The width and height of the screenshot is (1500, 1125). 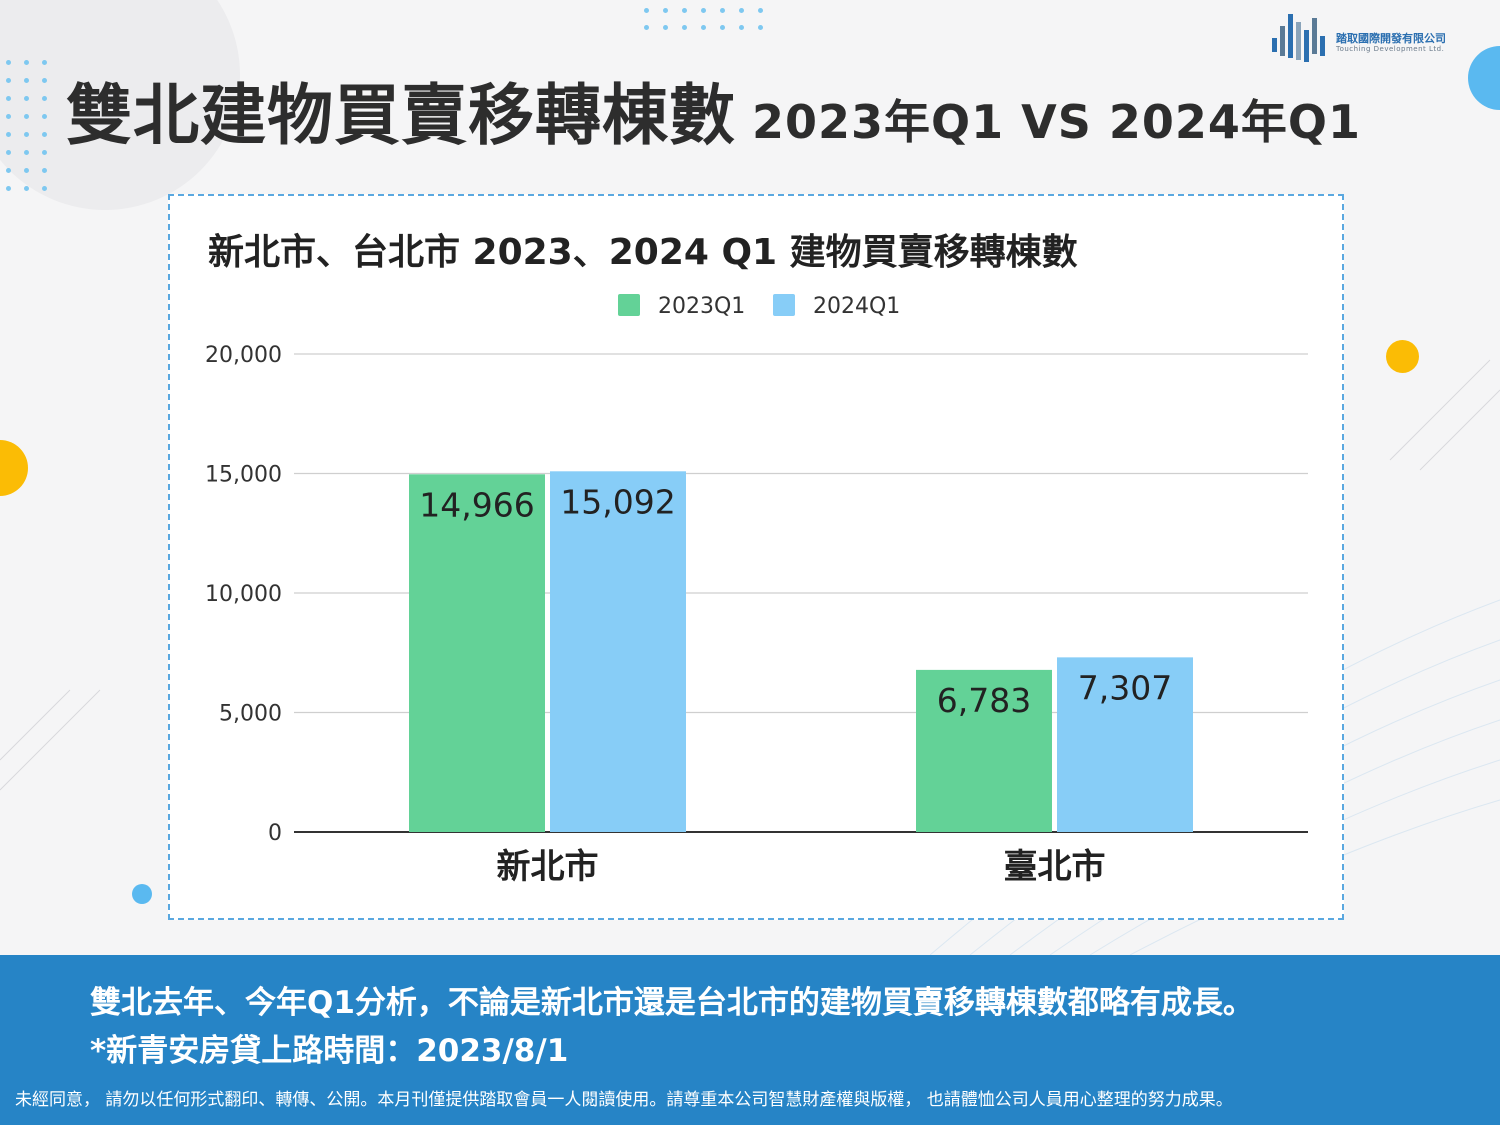 What do you see at coordinates (856, 306) in the screenshot?
I see `legend-label-1: 2024Q1` at bounding box center [856, 306].